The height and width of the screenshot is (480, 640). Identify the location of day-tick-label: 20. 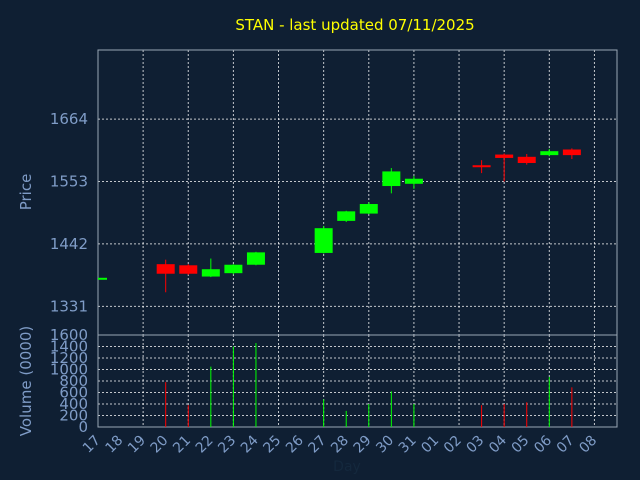
(160, 445).